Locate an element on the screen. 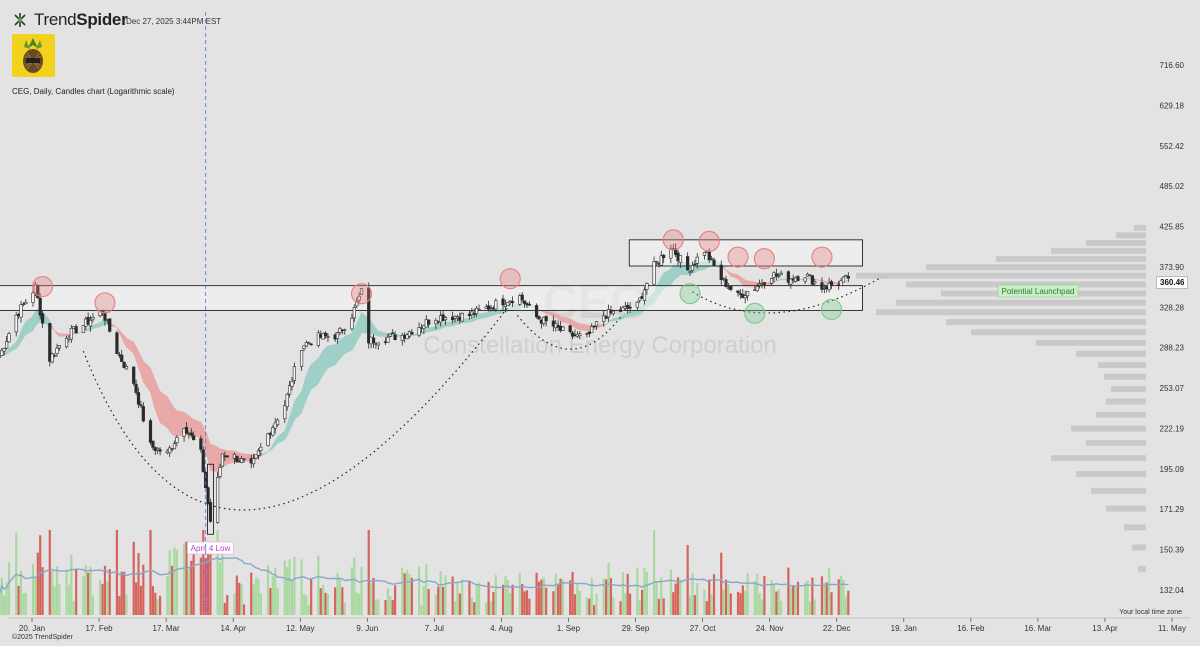 Image resolution: width=1200 pixels, height=646 pixels. range-zone-box is located at coordinates (745, 253).